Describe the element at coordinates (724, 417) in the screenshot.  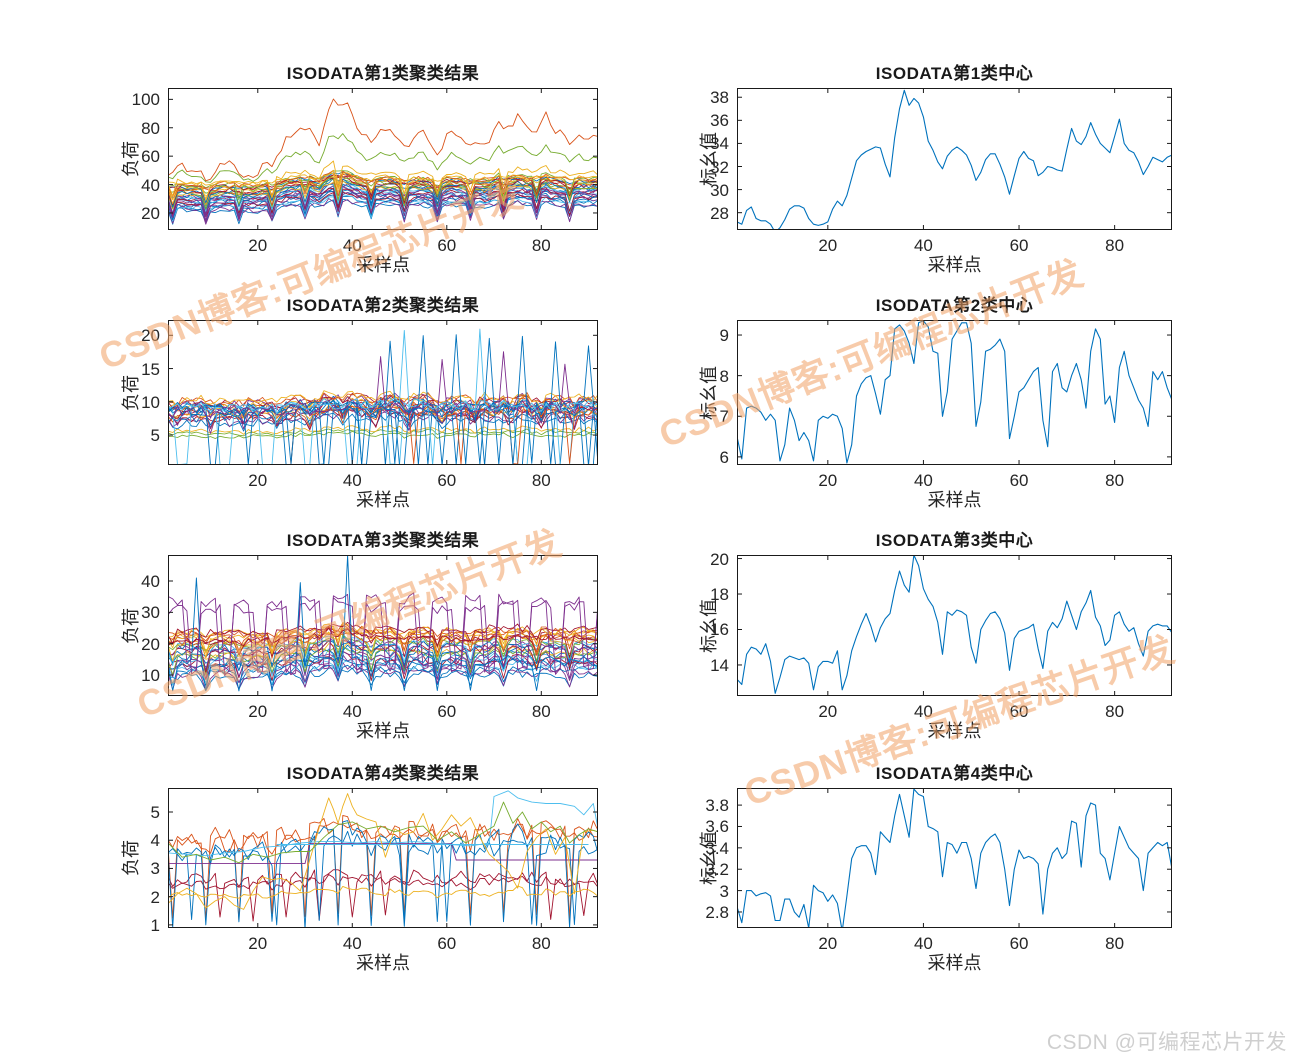
I see `y-tick-label: 7` at that location.